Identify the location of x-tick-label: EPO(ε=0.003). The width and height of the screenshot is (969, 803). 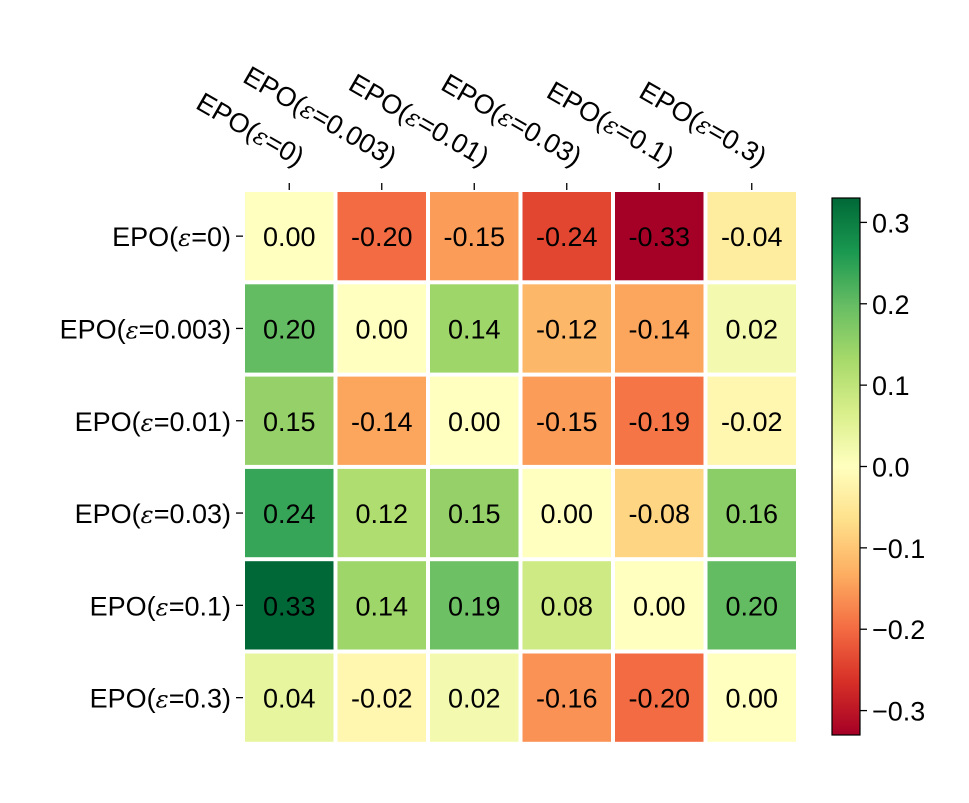
(319, 117).